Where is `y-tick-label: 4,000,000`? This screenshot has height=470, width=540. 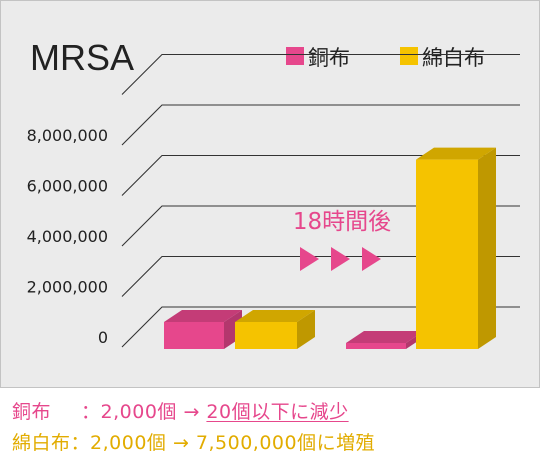 y-tick-label: 4,000,000 is located at coordinates (67, 236).